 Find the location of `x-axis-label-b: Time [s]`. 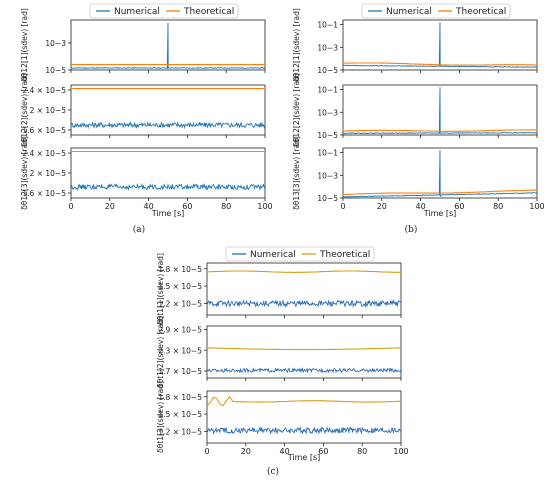

x-axis-label-b: Time [s] is located at coordinates (440, 213).